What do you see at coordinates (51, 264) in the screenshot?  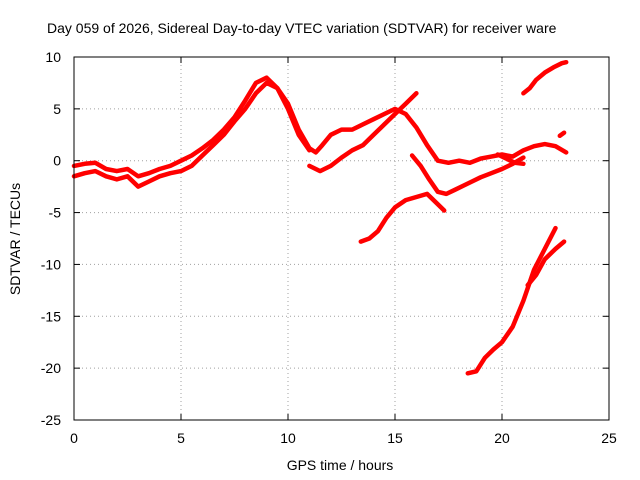 I see `y-tick-label: -10` at bounding box center [51, 264].